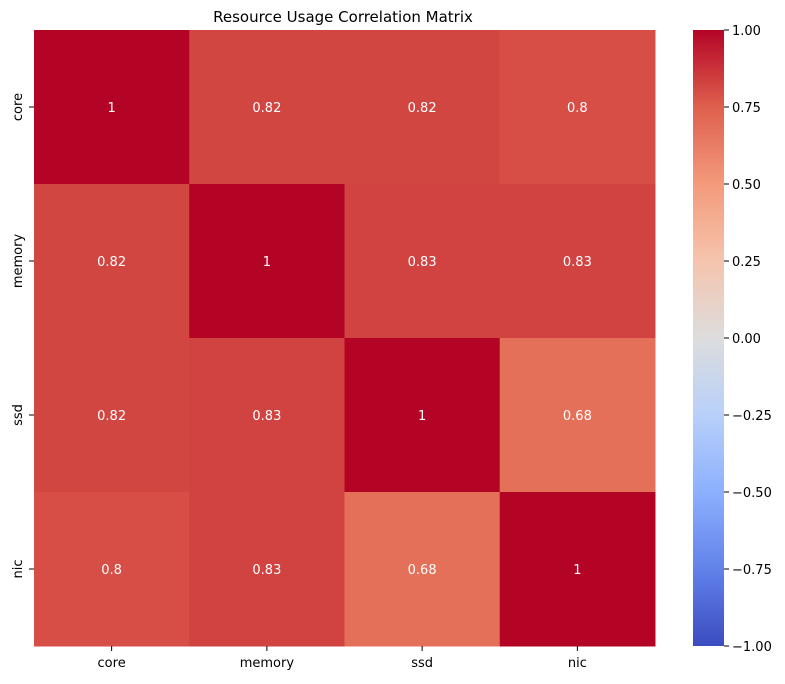 The width and height of the screenshot is (785, 684). Describe the element at coordinates (422, 663) in the screenshot. I see `x-tick-label: ssd` at that location.